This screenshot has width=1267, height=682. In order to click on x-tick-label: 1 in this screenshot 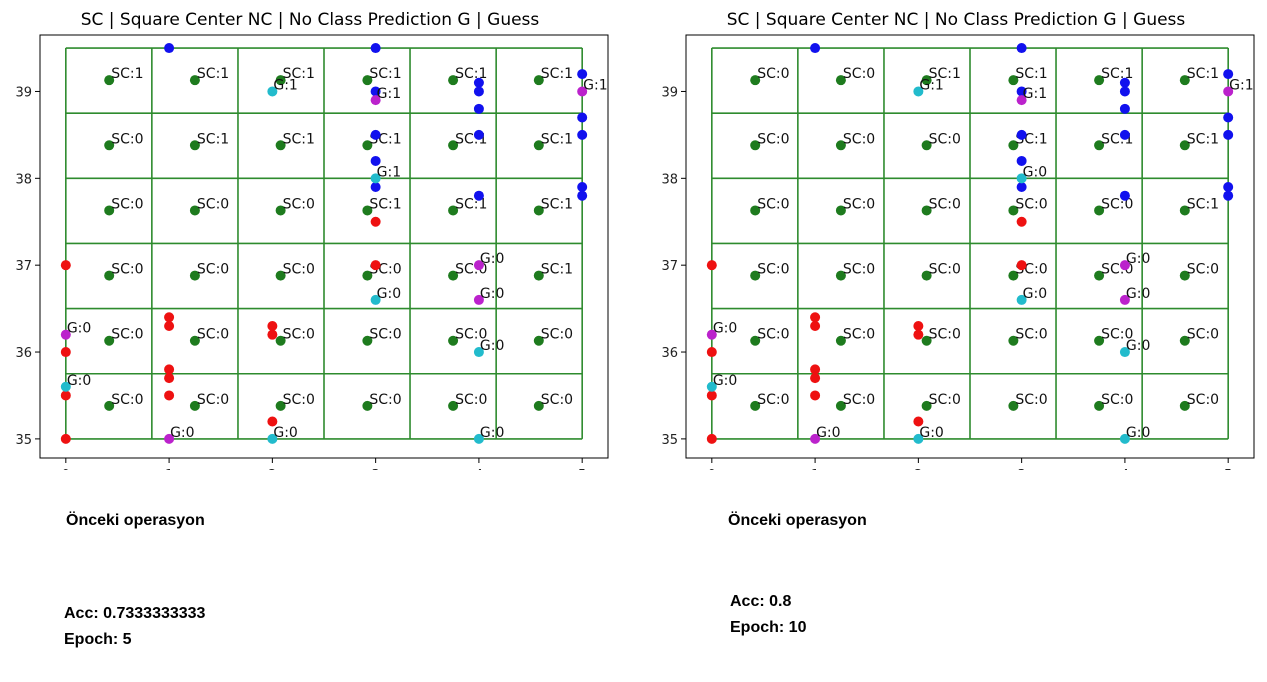, I will do `click(815, 469)`.